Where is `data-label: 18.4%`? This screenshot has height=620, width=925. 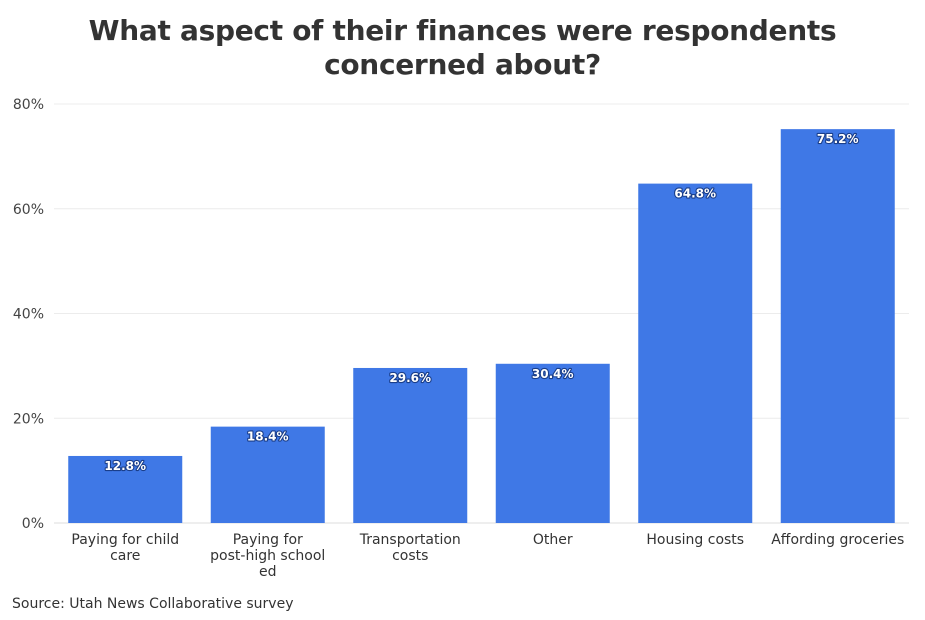 data-label: 18.4% is located at coordinates (268, 437).